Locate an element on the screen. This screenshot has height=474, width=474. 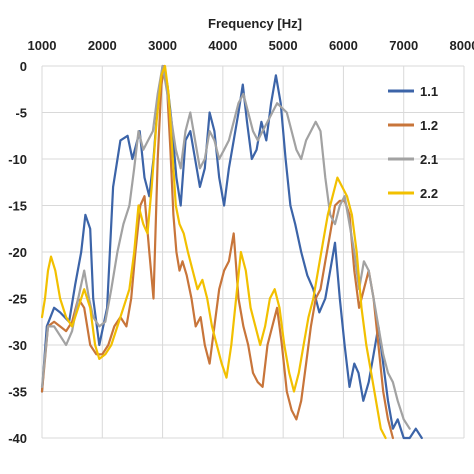
legend: 1.1 1.2 2.1 2.2 is located at coordinates (413, 142).